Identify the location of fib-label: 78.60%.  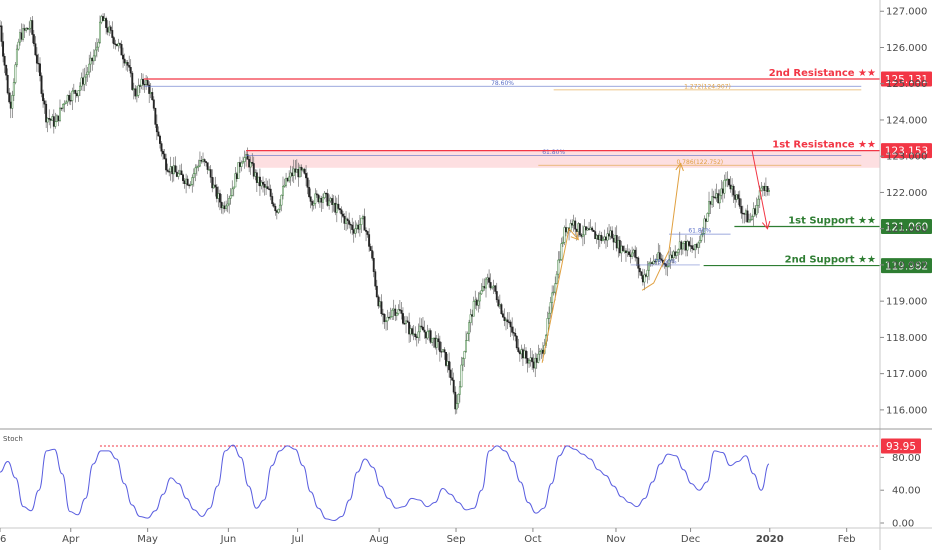
(502, 83).